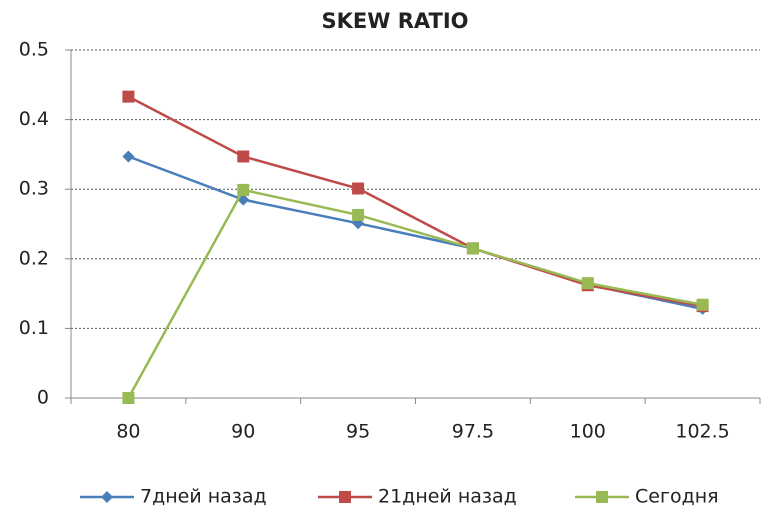  What do you see at coordinates (702, 432) in the screenshot?
I see `x-tick-label: 102.5` at bounding box center [702, 432].